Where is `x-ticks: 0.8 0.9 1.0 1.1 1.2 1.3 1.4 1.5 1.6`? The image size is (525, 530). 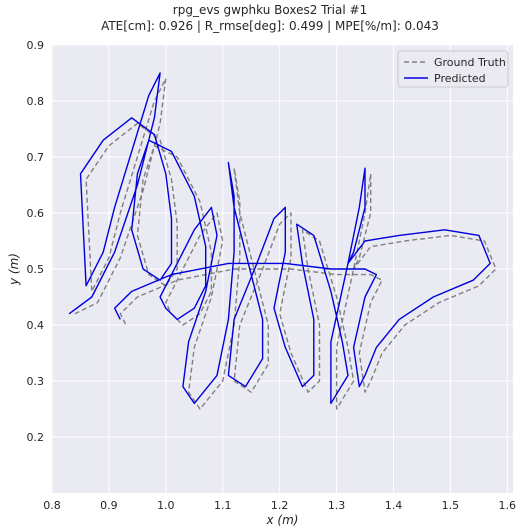
x-ticks: 0.8 0.9 1.0 1.1 1.2 1.3 1.4 1.5 1.6 is located at coordinates (279, 505).